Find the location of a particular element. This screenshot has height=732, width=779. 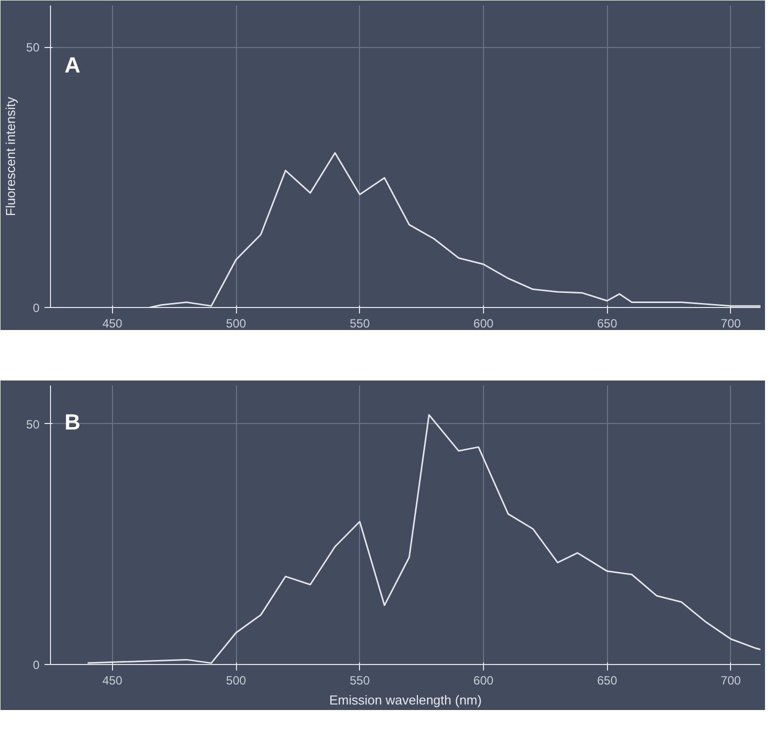

x-axis-title: Emission wavelength (nm) is located at coordinates (405, 700).